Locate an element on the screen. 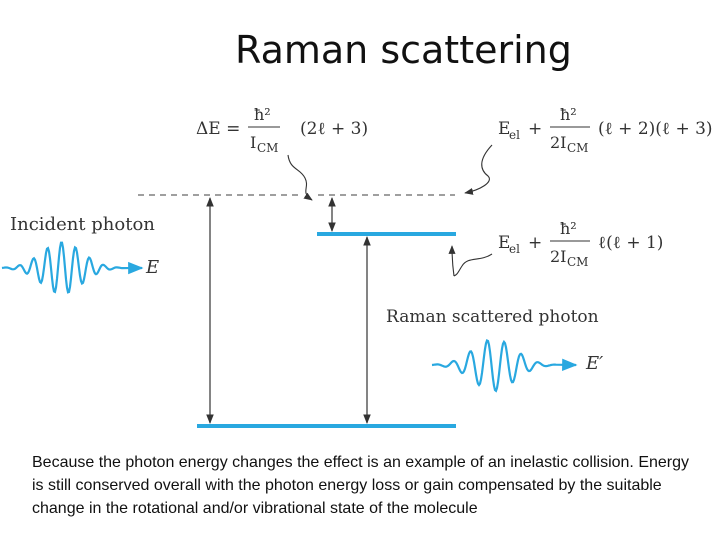 This screenshot has width=720, height=540. upper-factor: (ℓ + 2)(ℓ + 3) is located at coordinates (655, 129).